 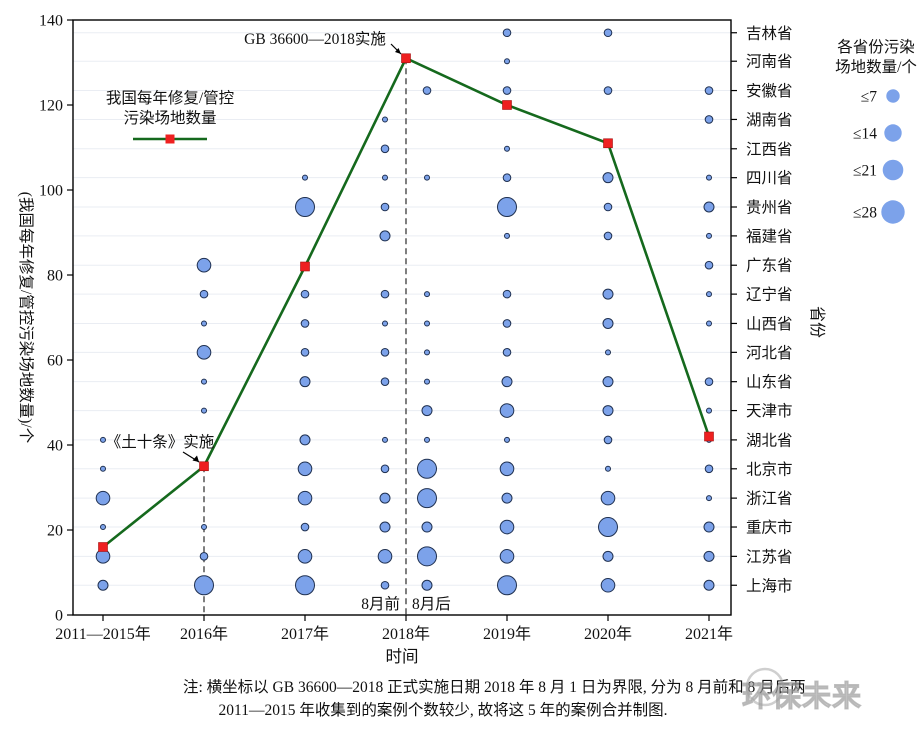 I want to click on x-axis-tick-label: 2021年, so click(x=709, y=634).